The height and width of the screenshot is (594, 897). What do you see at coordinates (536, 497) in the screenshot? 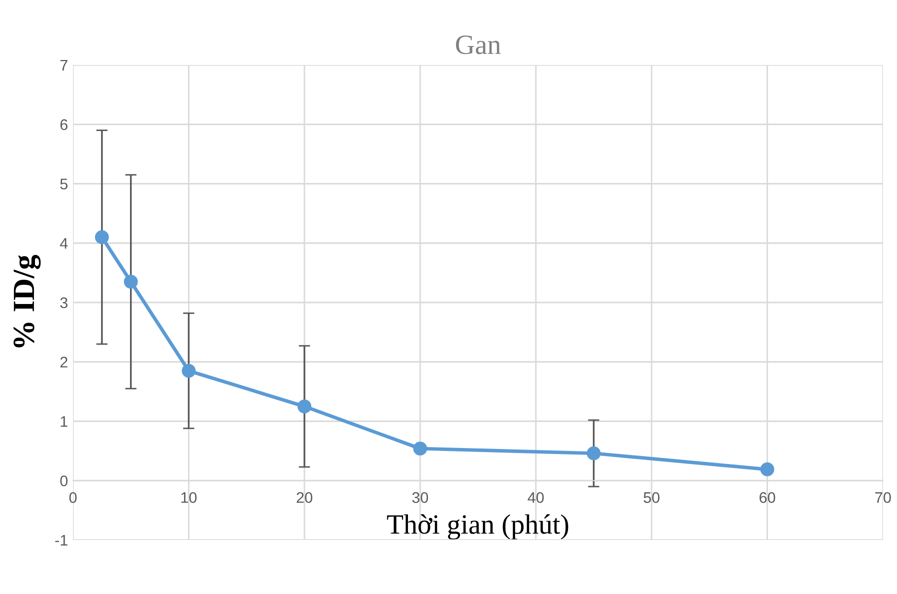
I see `x-tick-label: 40` at bounding box center [536, 497].